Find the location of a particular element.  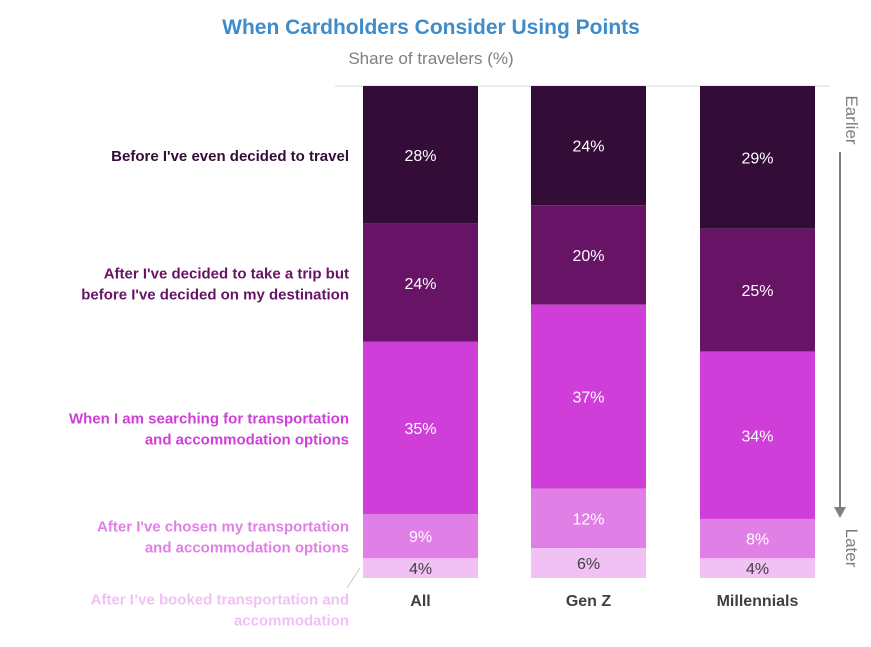

data-label: 20% is located at coordinates (588, 256).